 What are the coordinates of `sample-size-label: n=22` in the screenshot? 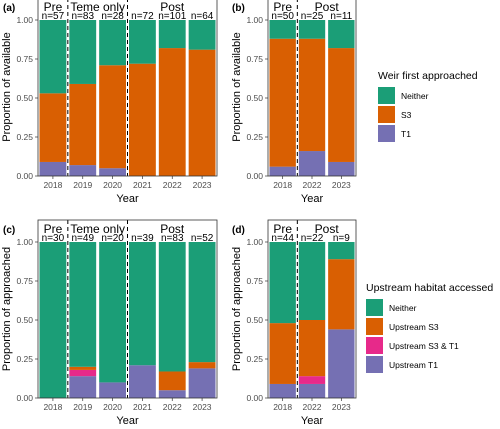 It's located at (312, 238).